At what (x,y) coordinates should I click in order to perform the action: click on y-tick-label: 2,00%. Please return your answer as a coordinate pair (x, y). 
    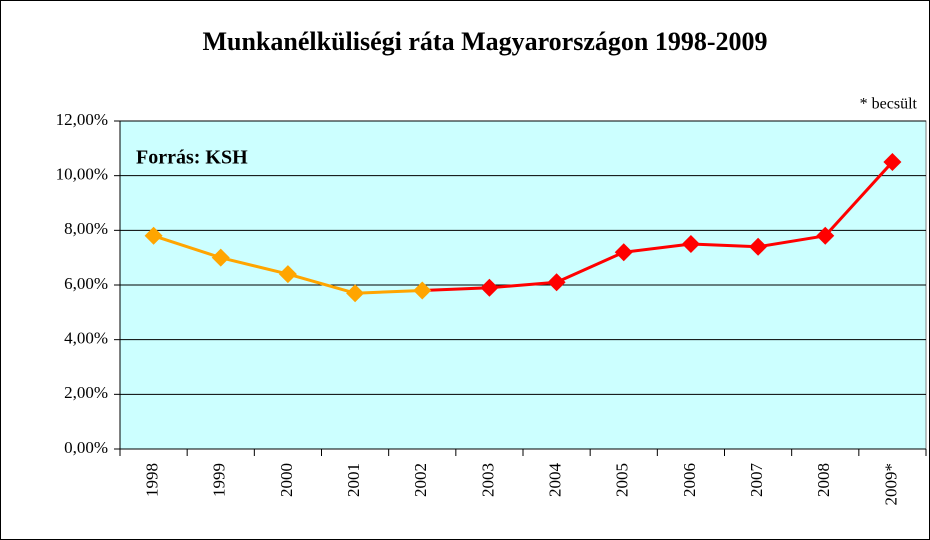
    Looking at the image, I should click on (86, 392).